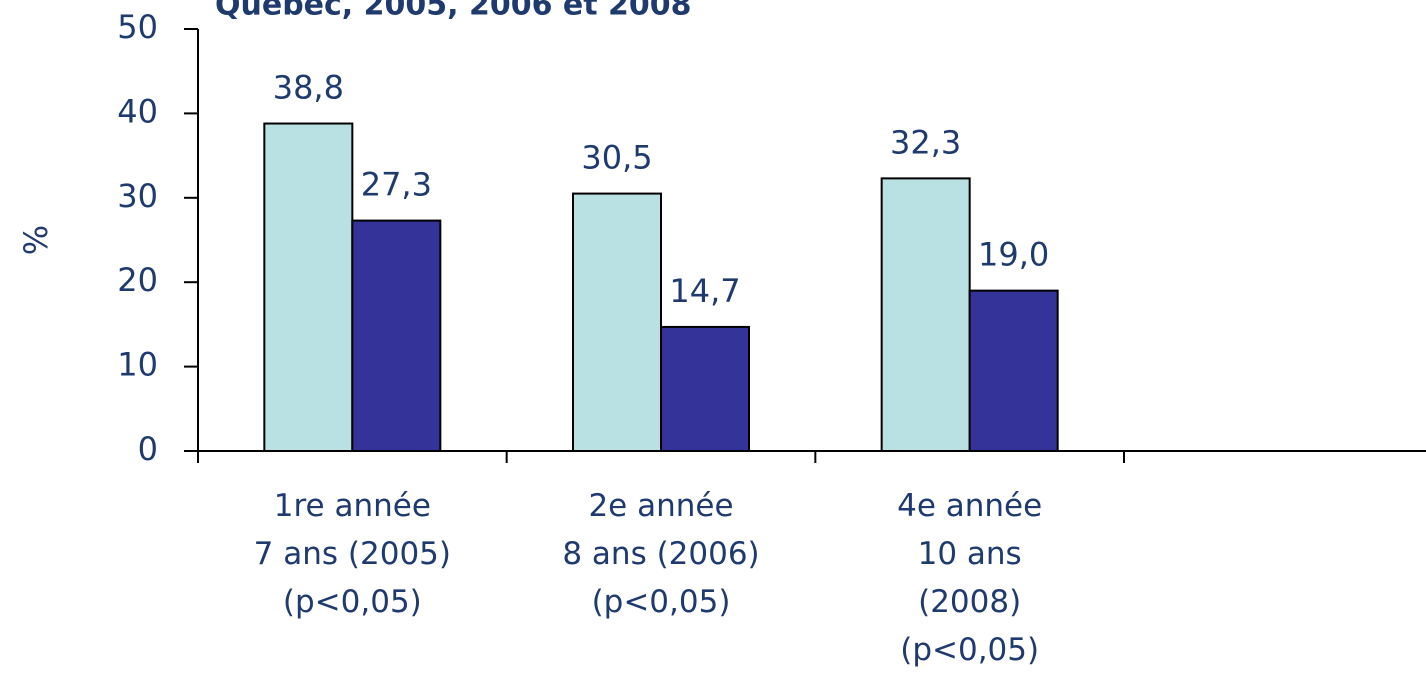  Describe the element at coordinates (661, 554) in the screenshot. I see `x-tick-label: 2e année 8 ans (2006) (p<0,05)` at that location.